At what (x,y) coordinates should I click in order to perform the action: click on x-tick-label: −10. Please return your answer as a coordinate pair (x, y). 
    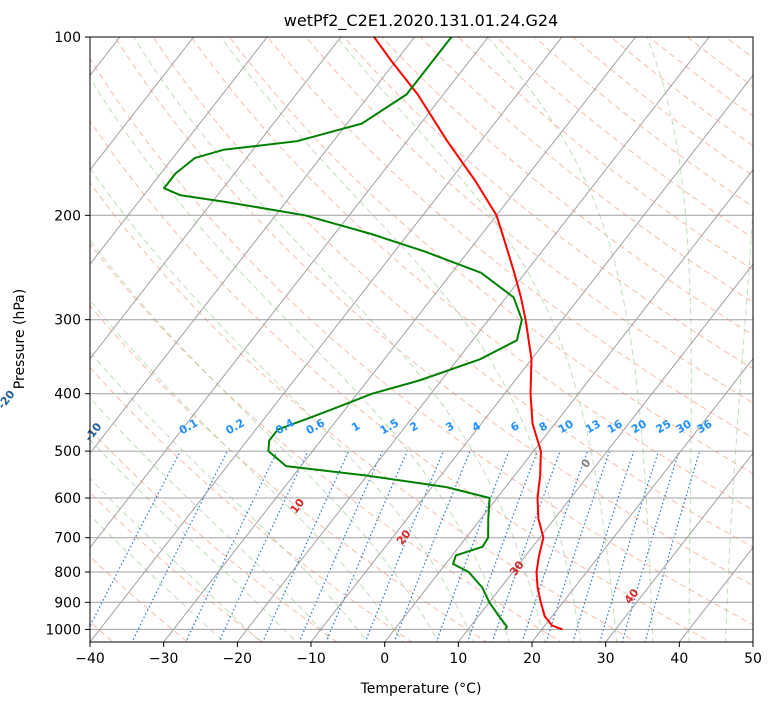
    Looking at the image, I should click on (311, 659).